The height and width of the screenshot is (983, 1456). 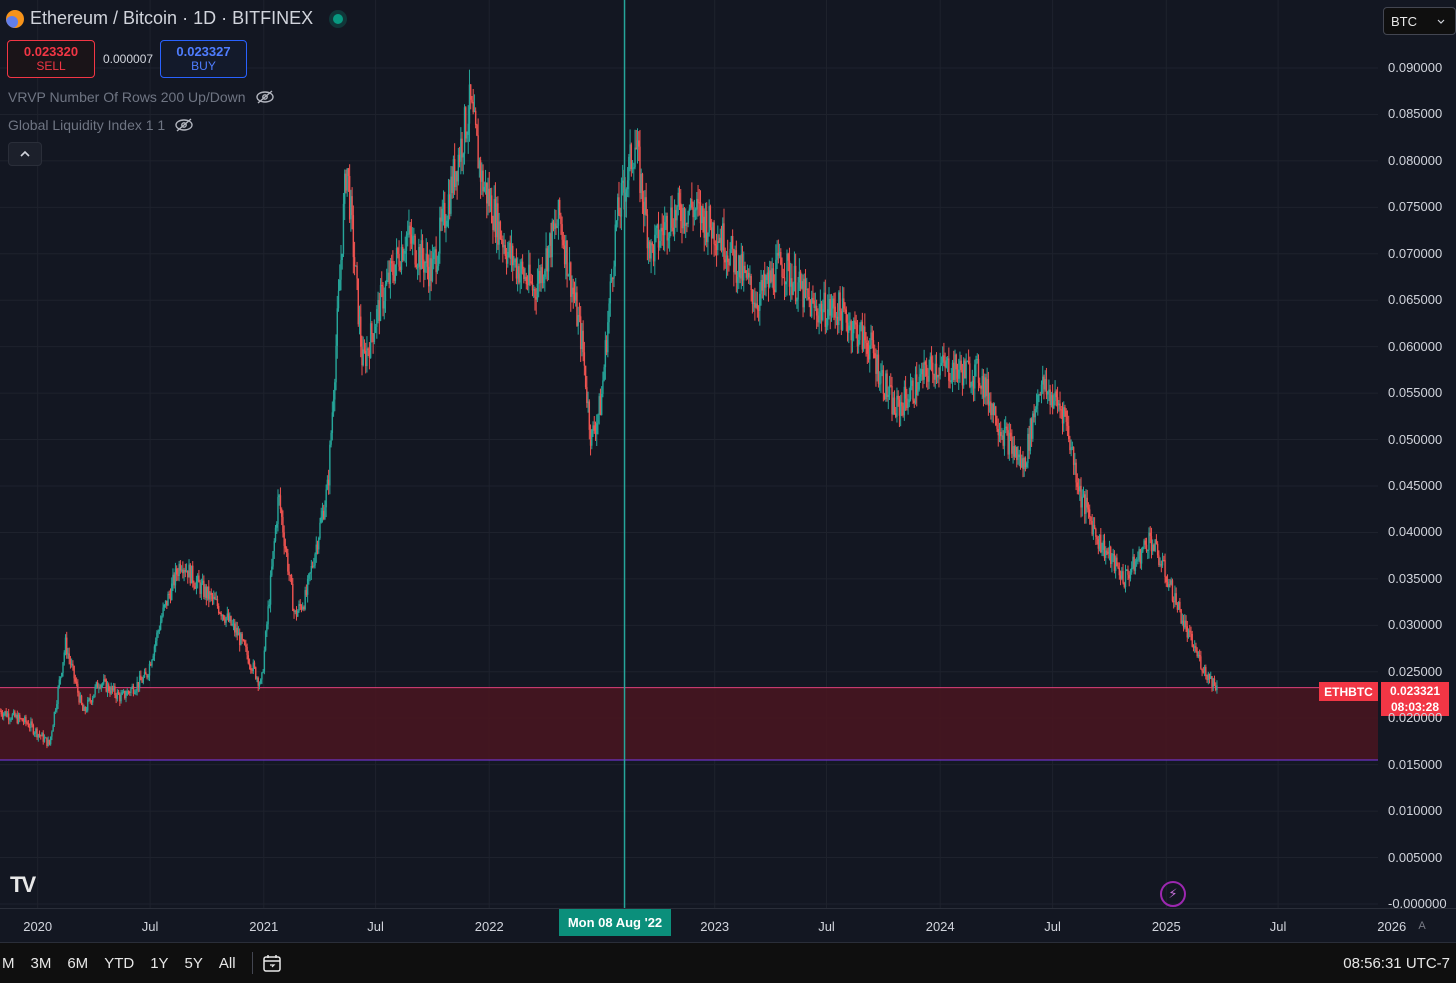 What do you see at coordinates (8, 963) in the screenshot?
I see `range-button: M` at bounding box center [8, 963].